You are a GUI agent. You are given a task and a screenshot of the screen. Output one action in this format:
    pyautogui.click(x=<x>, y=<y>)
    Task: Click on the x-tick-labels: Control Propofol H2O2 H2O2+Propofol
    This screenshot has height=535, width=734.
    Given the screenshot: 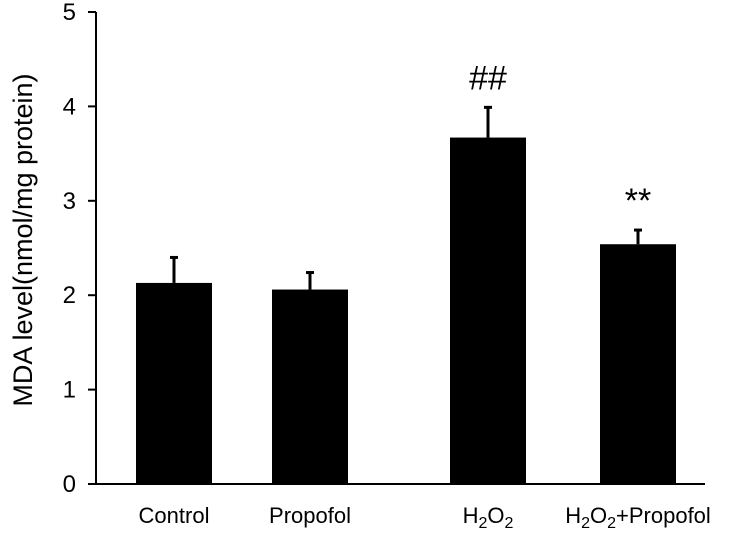 What is the action you would take?
    pyautogui.click(x=425, y=517)
    